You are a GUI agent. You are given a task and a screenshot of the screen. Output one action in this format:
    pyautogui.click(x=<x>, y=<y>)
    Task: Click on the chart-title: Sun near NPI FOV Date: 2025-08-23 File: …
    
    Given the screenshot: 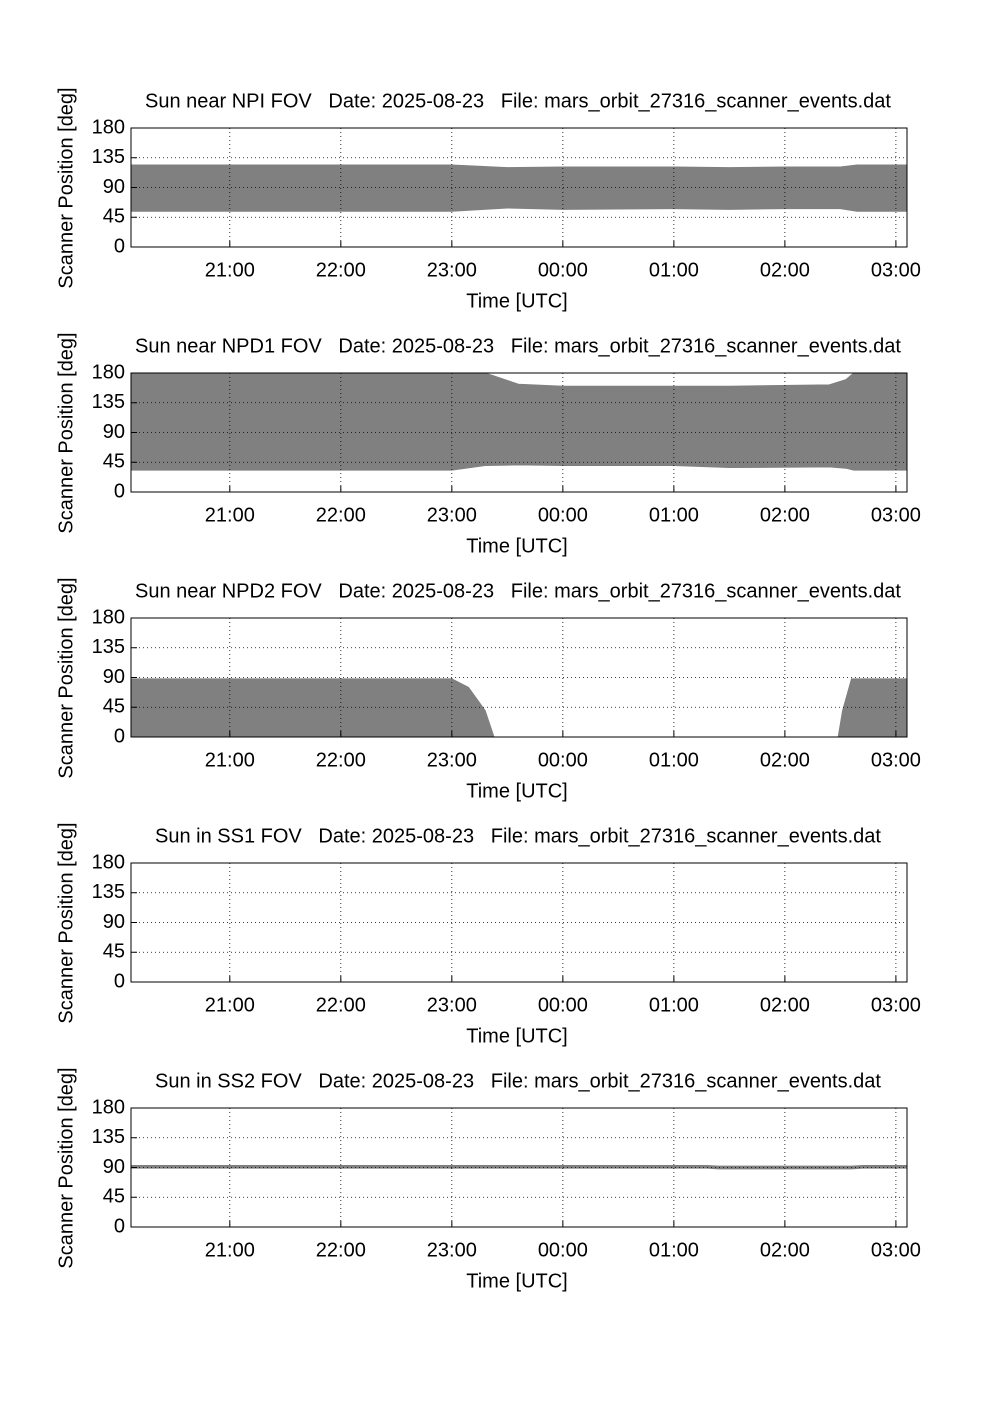 What is the action you would take?
    pyautogui.click(x=518, y=101)
    